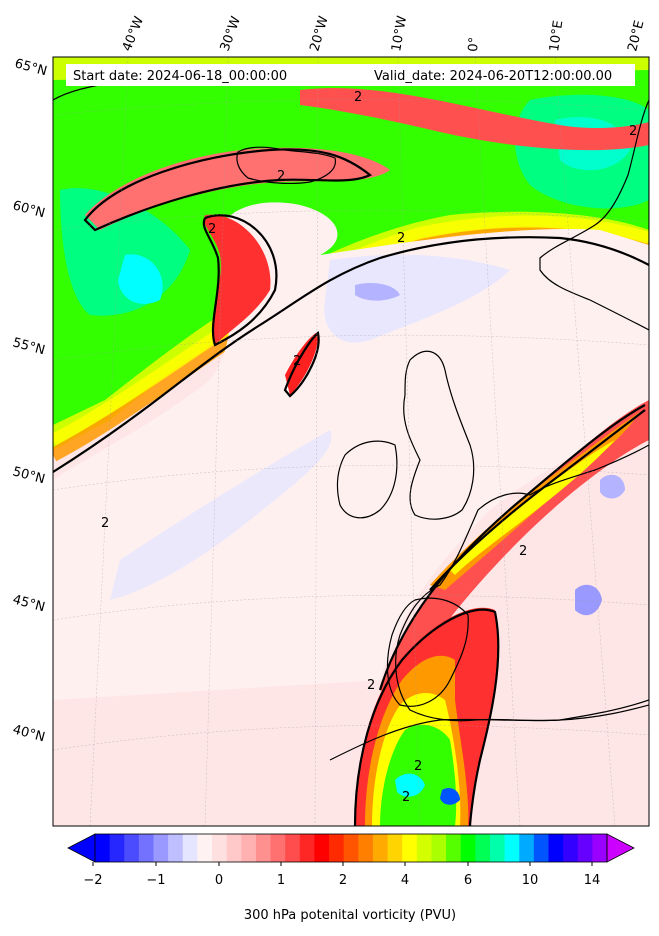  I want to click on header-box, so click(350, 75).